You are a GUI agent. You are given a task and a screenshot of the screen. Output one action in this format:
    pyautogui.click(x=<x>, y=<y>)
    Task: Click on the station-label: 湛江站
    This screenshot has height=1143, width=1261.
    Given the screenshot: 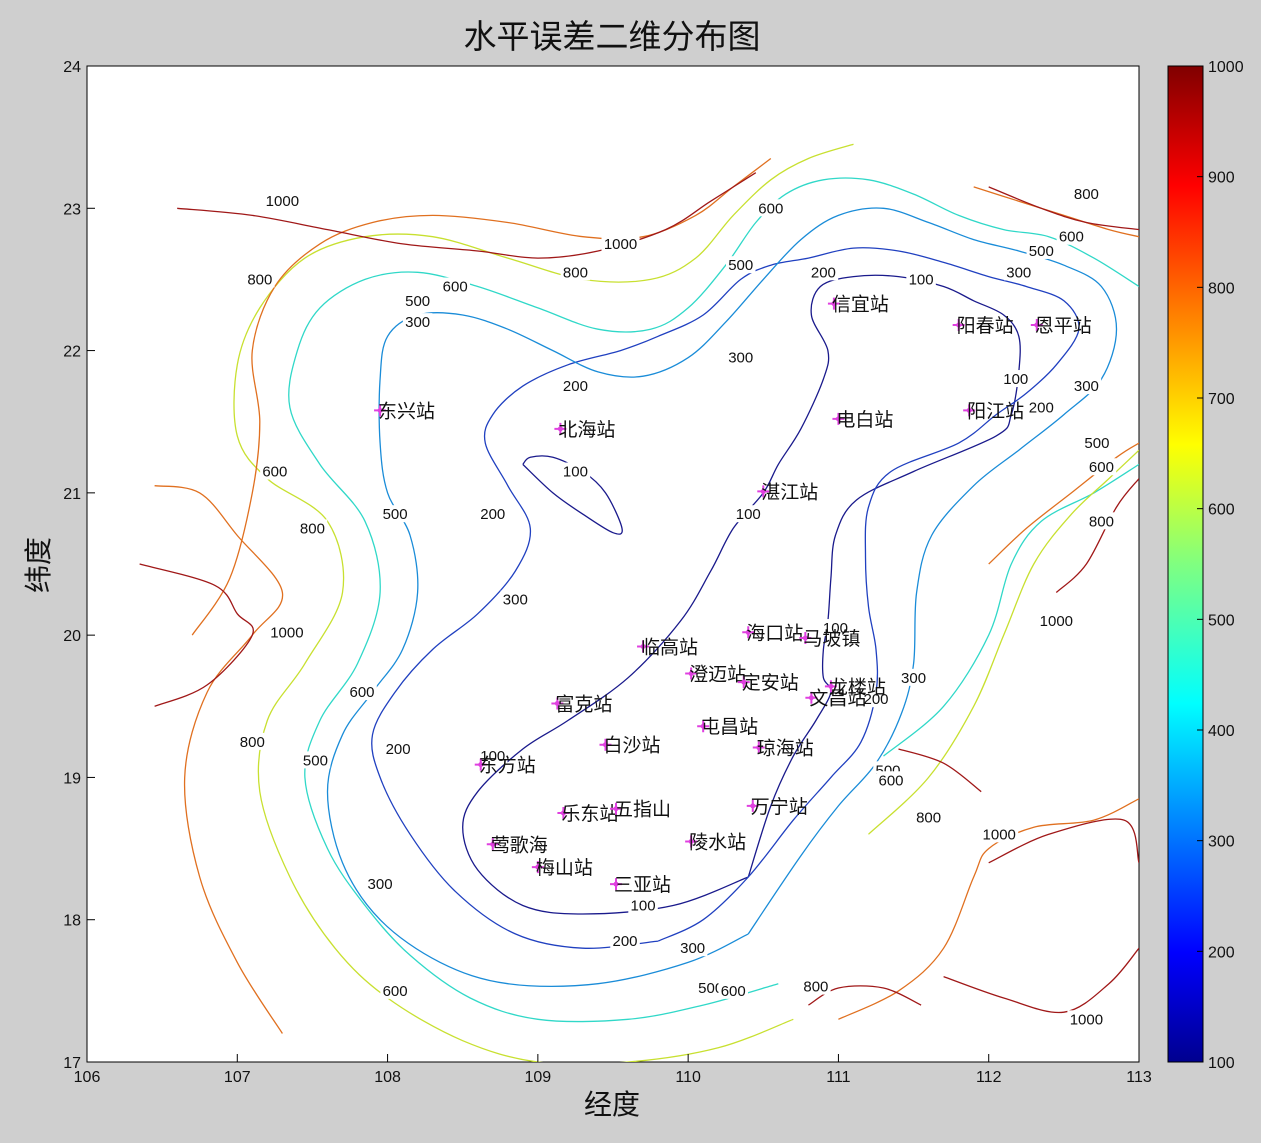 What is the action you would take?
    pyautogui.click(x=789, y=492)
    